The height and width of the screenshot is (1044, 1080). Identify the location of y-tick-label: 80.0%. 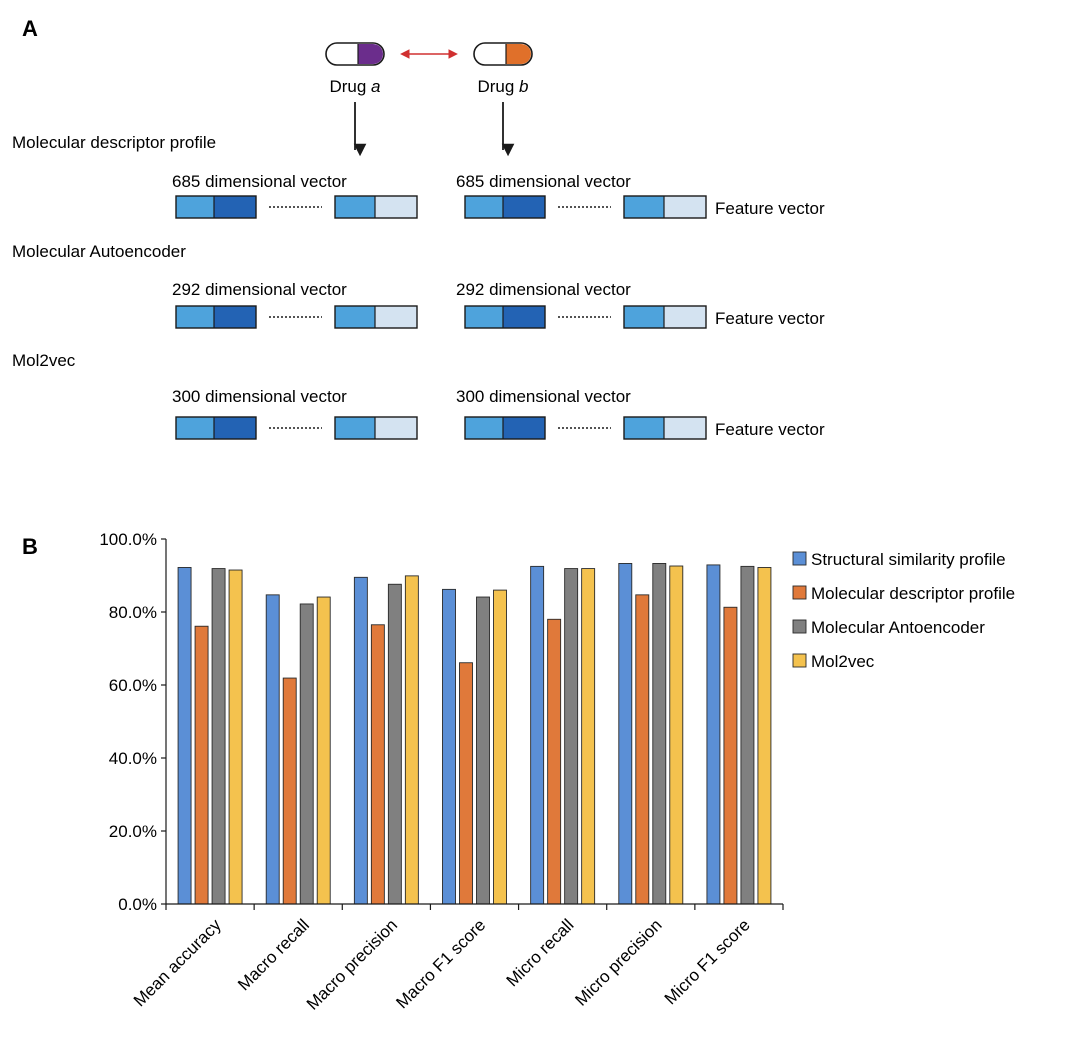
(133, 612).